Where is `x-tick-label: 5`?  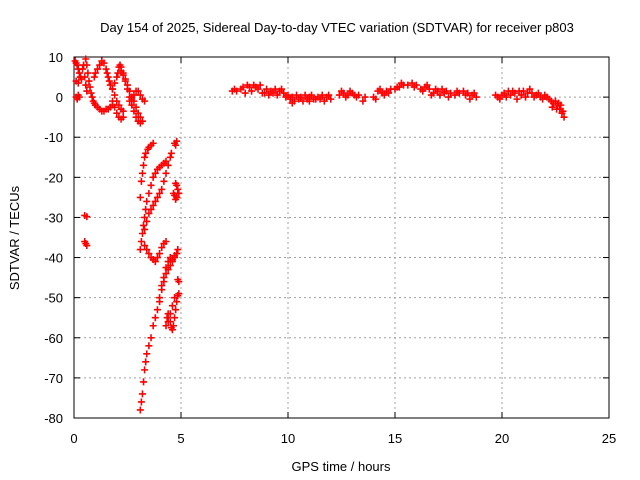 x-tick-label: 5 is located at coordinates (180, 438).